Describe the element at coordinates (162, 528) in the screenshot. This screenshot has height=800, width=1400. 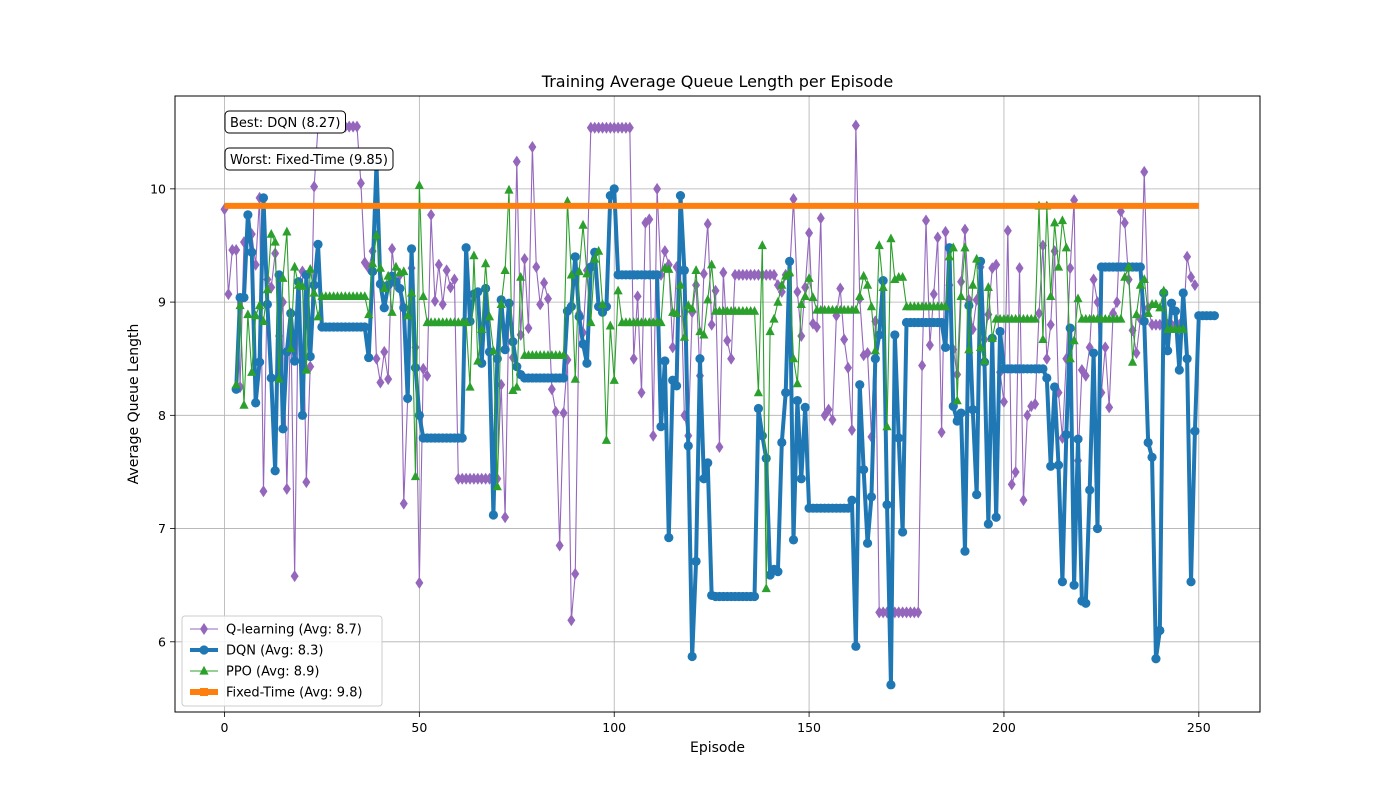
I see `y-tick-label: 7` at that location.